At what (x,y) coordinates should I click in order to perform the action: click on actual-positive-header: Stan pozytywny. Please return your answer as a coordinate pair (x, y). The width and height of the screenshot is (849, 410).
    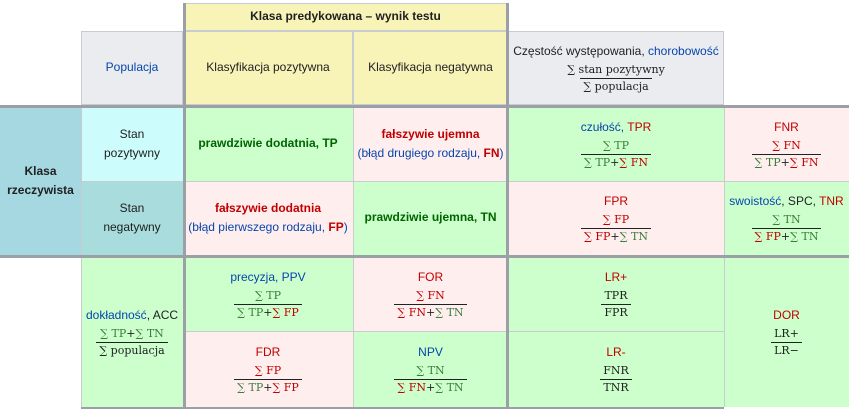
    Looking at the image, I should click on (132, 144).